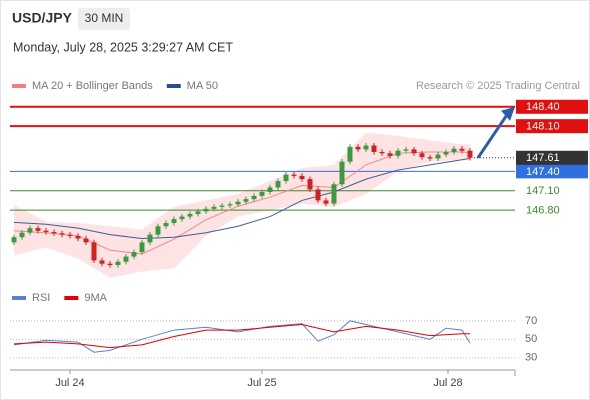 The image size is (590, 400). Describe the element at coordinates (543, 191) in the screenshot. I see `level-label: 147.10` at that location.